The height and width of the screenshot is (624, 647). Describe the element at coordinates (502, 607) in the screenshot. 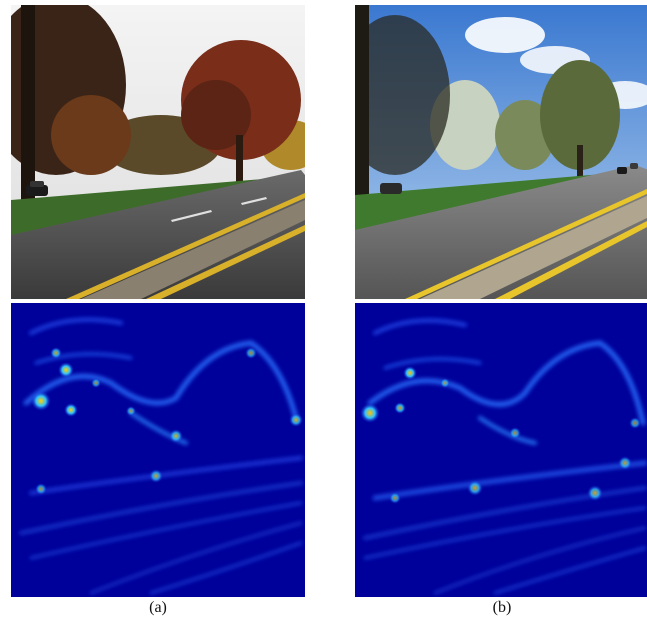

I see `caption-b: (b)` at that location.